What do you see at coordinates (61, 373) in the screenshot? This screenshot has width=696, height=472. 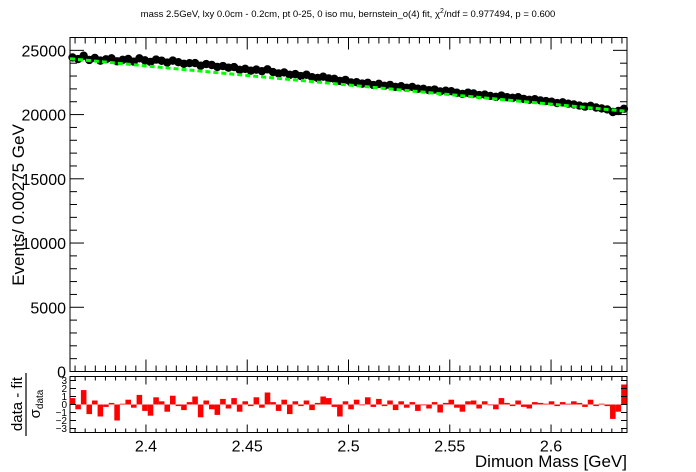 I see `y-tick-label: 0` at bounding box center [61, 373].